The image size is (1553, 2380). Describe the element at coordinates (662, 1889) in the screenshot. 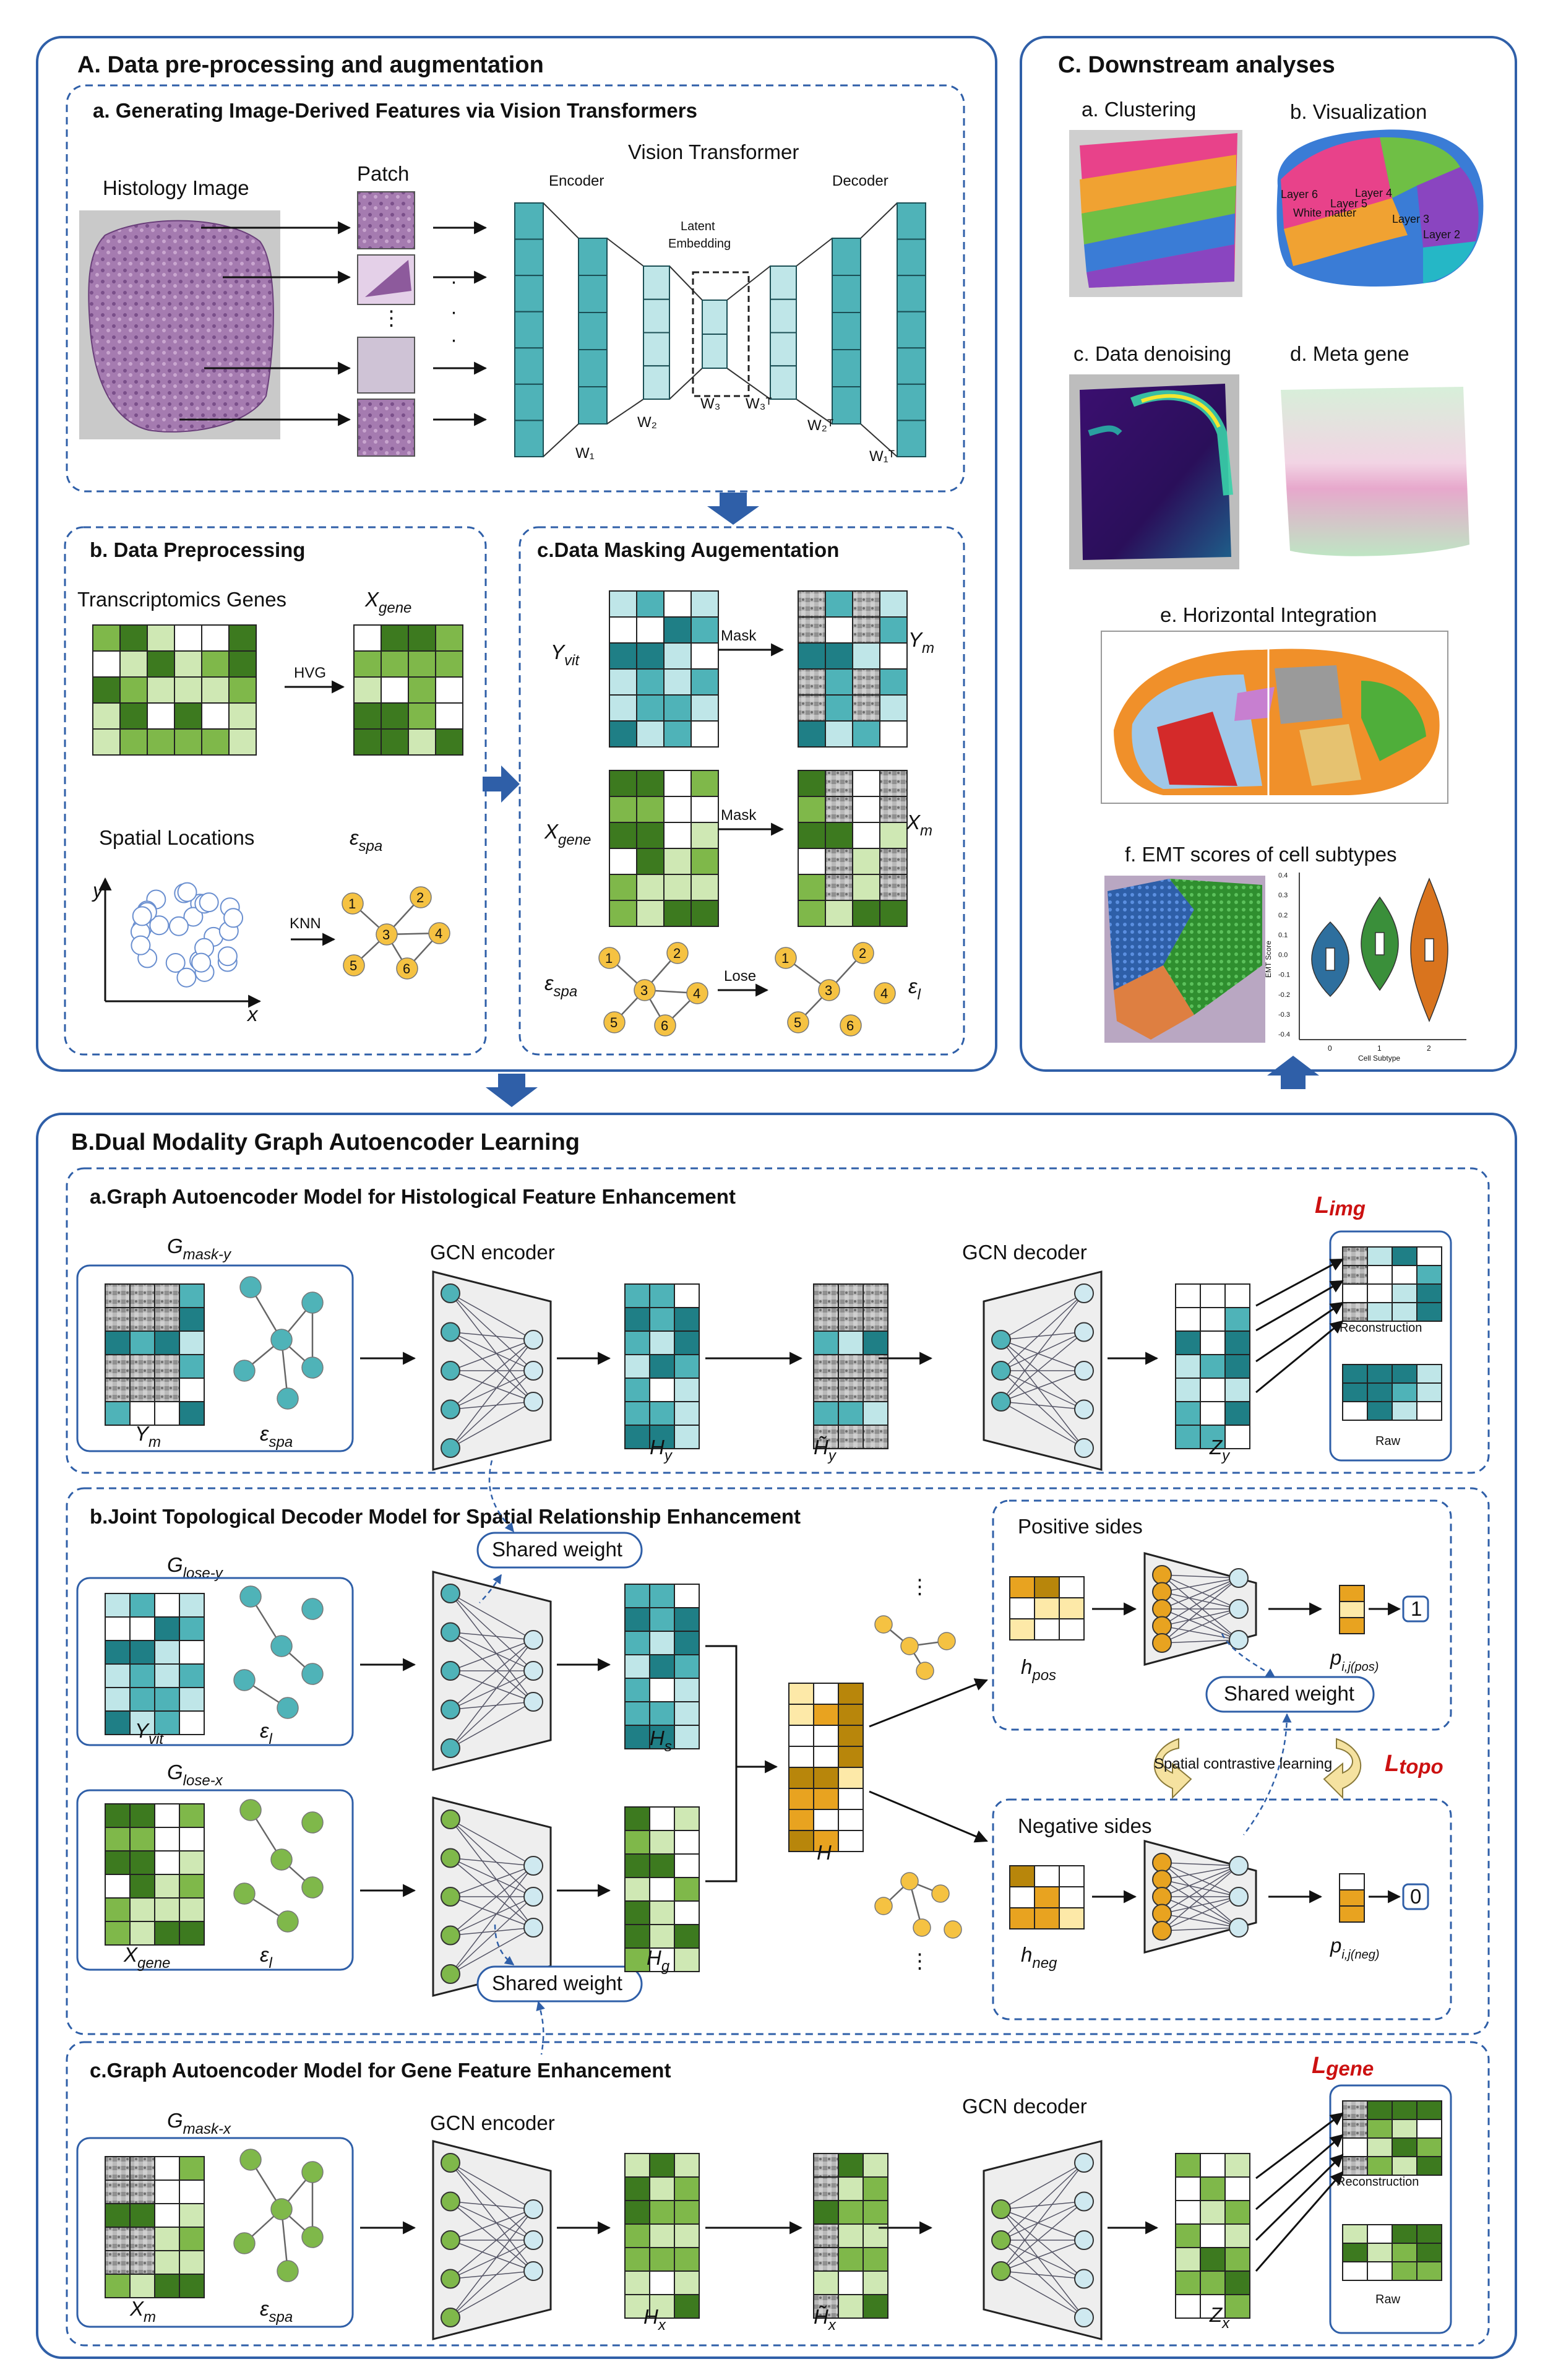

I see `bb-hg-matrix` at that location.